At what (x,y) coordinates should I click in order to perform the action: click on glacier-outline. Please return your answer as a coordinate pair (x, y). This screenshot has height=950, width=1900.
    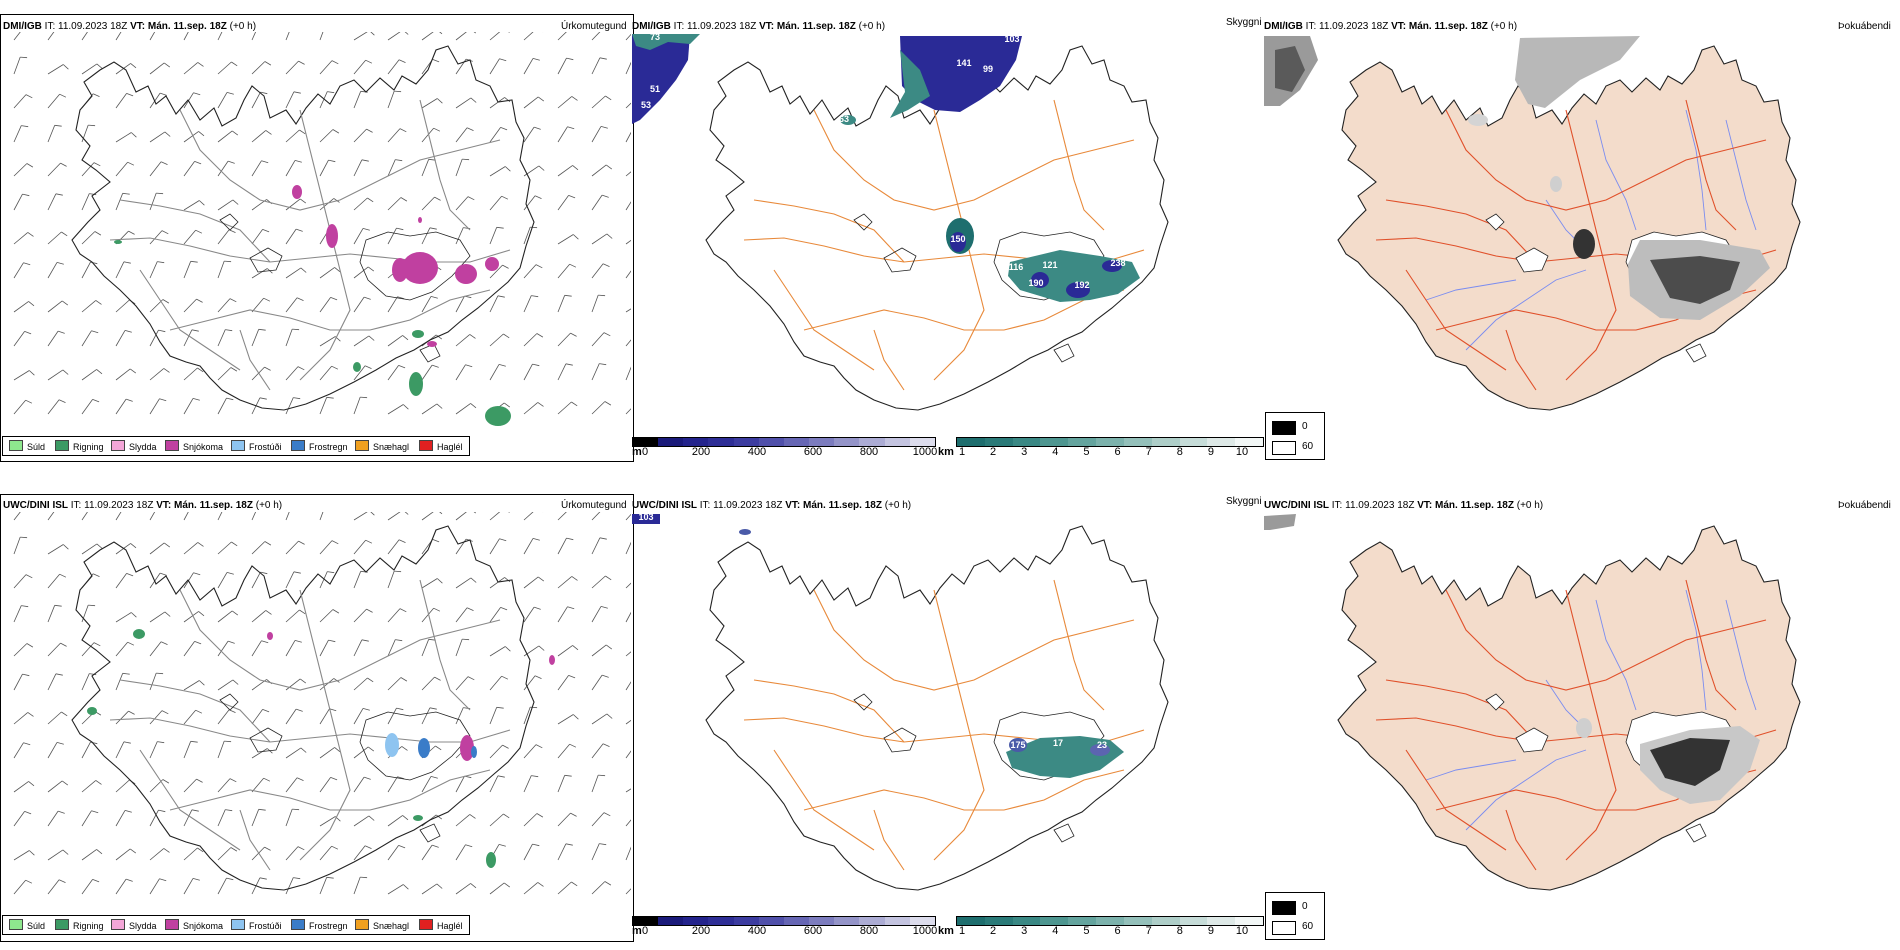
    Looking at the image, I should click on (1495, 222).